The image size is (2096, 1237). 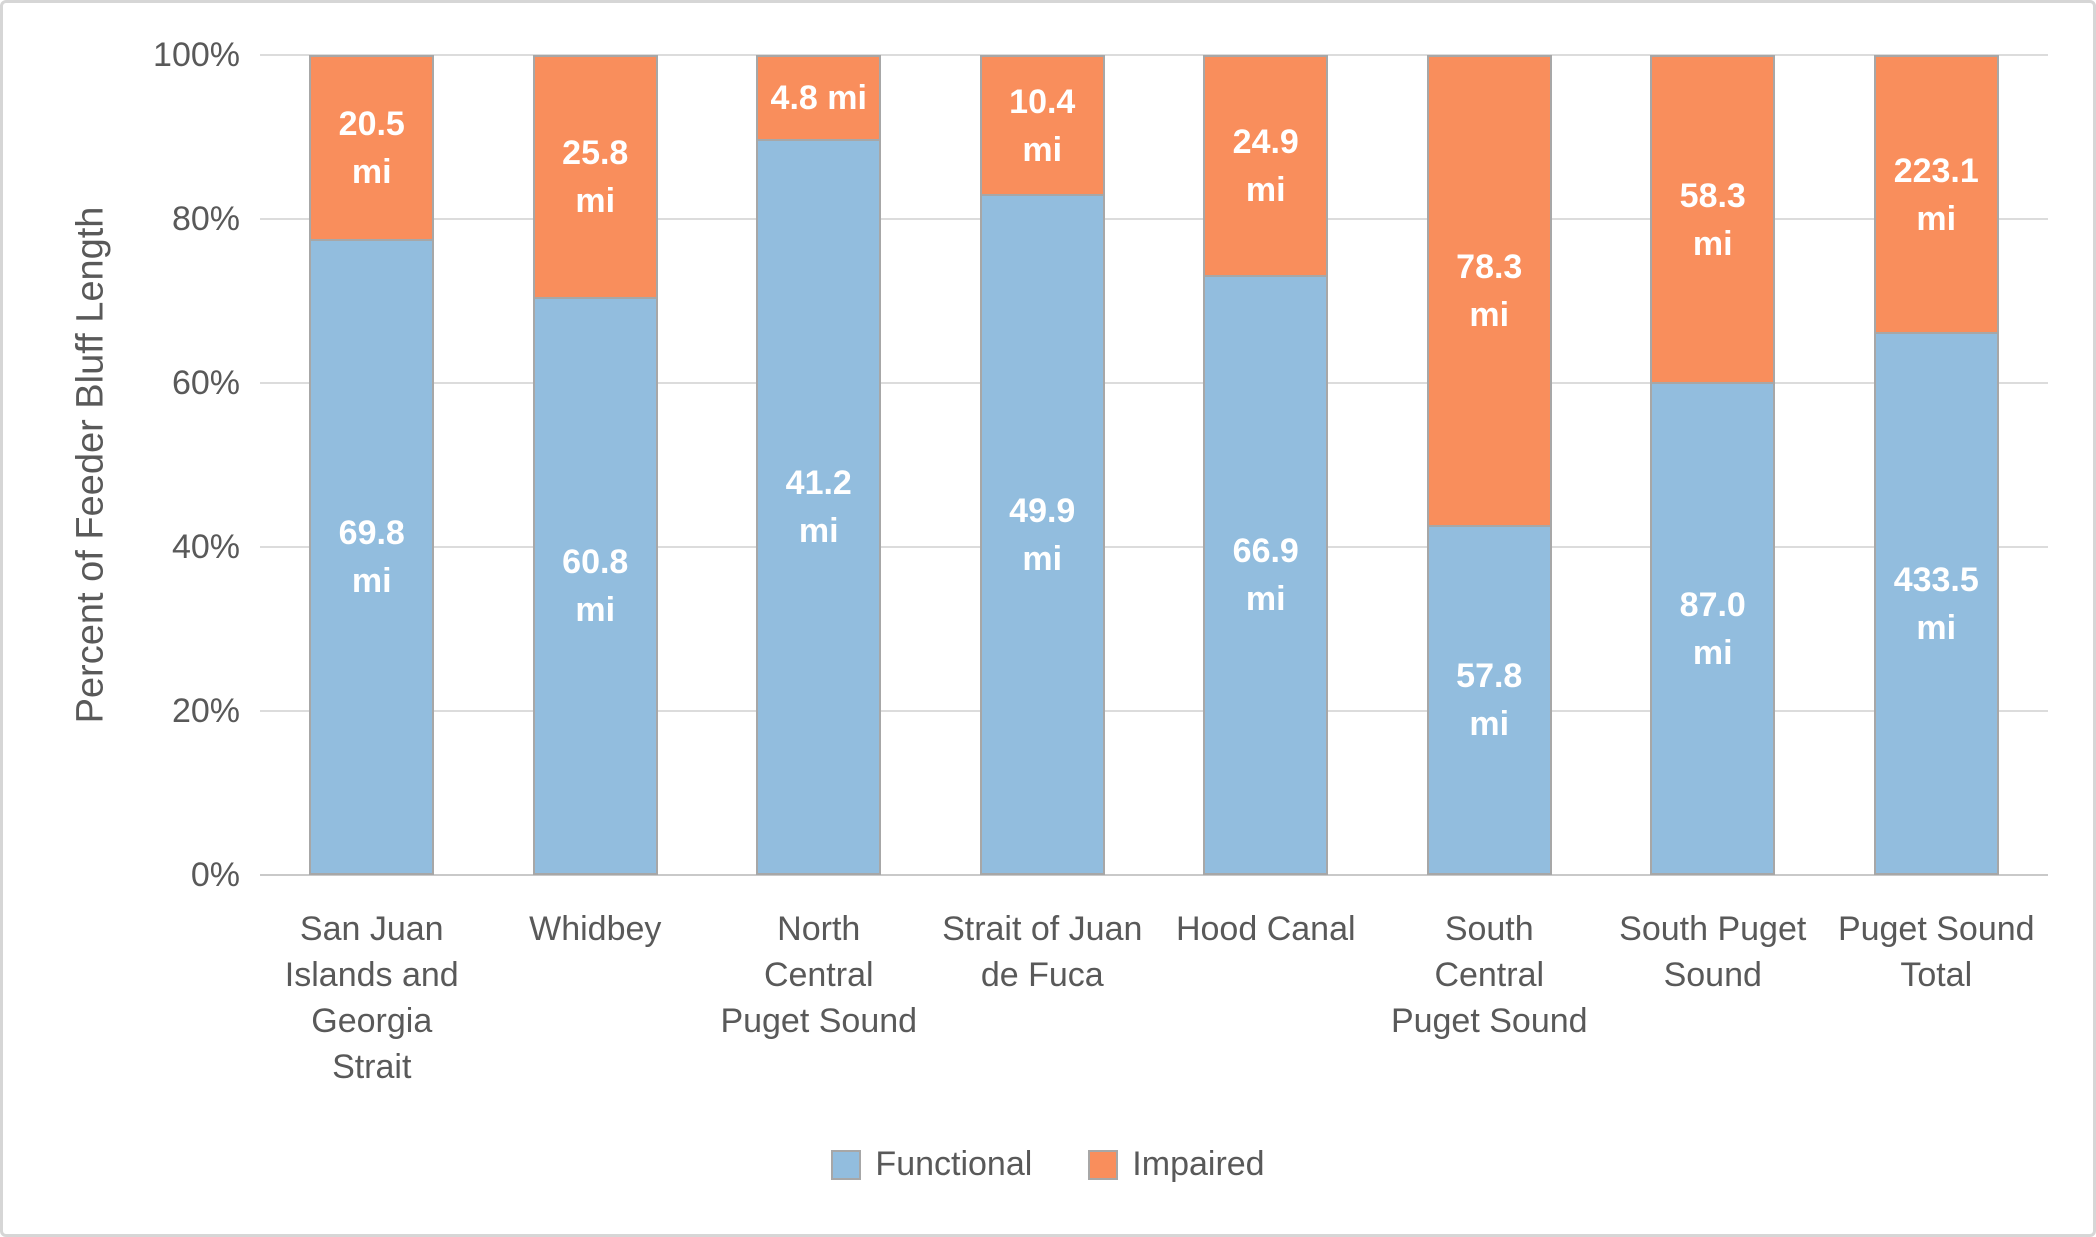 I want to click on functional-value-label: 433.5 mi, so click(x=1936, y=603).